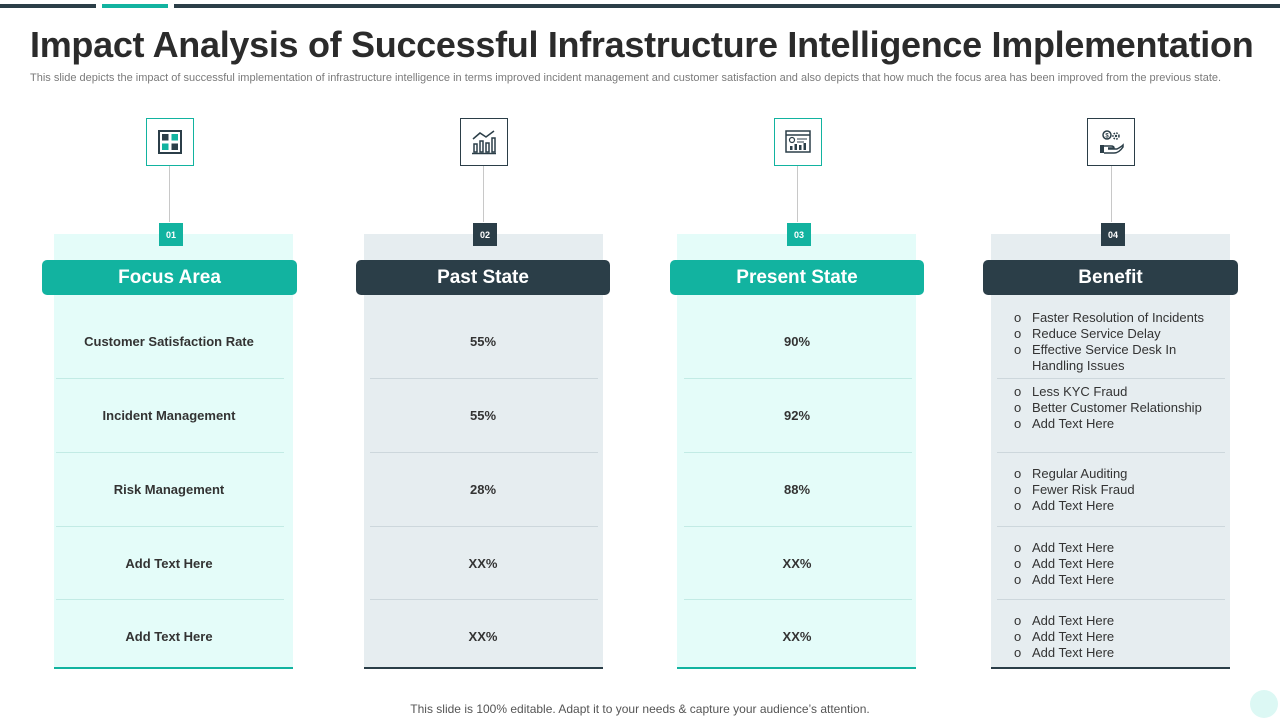  What do you see at coordinates (483, 277) in the screenshot?
I see `past-state-header: Past State` at bounding box center [483, 277].